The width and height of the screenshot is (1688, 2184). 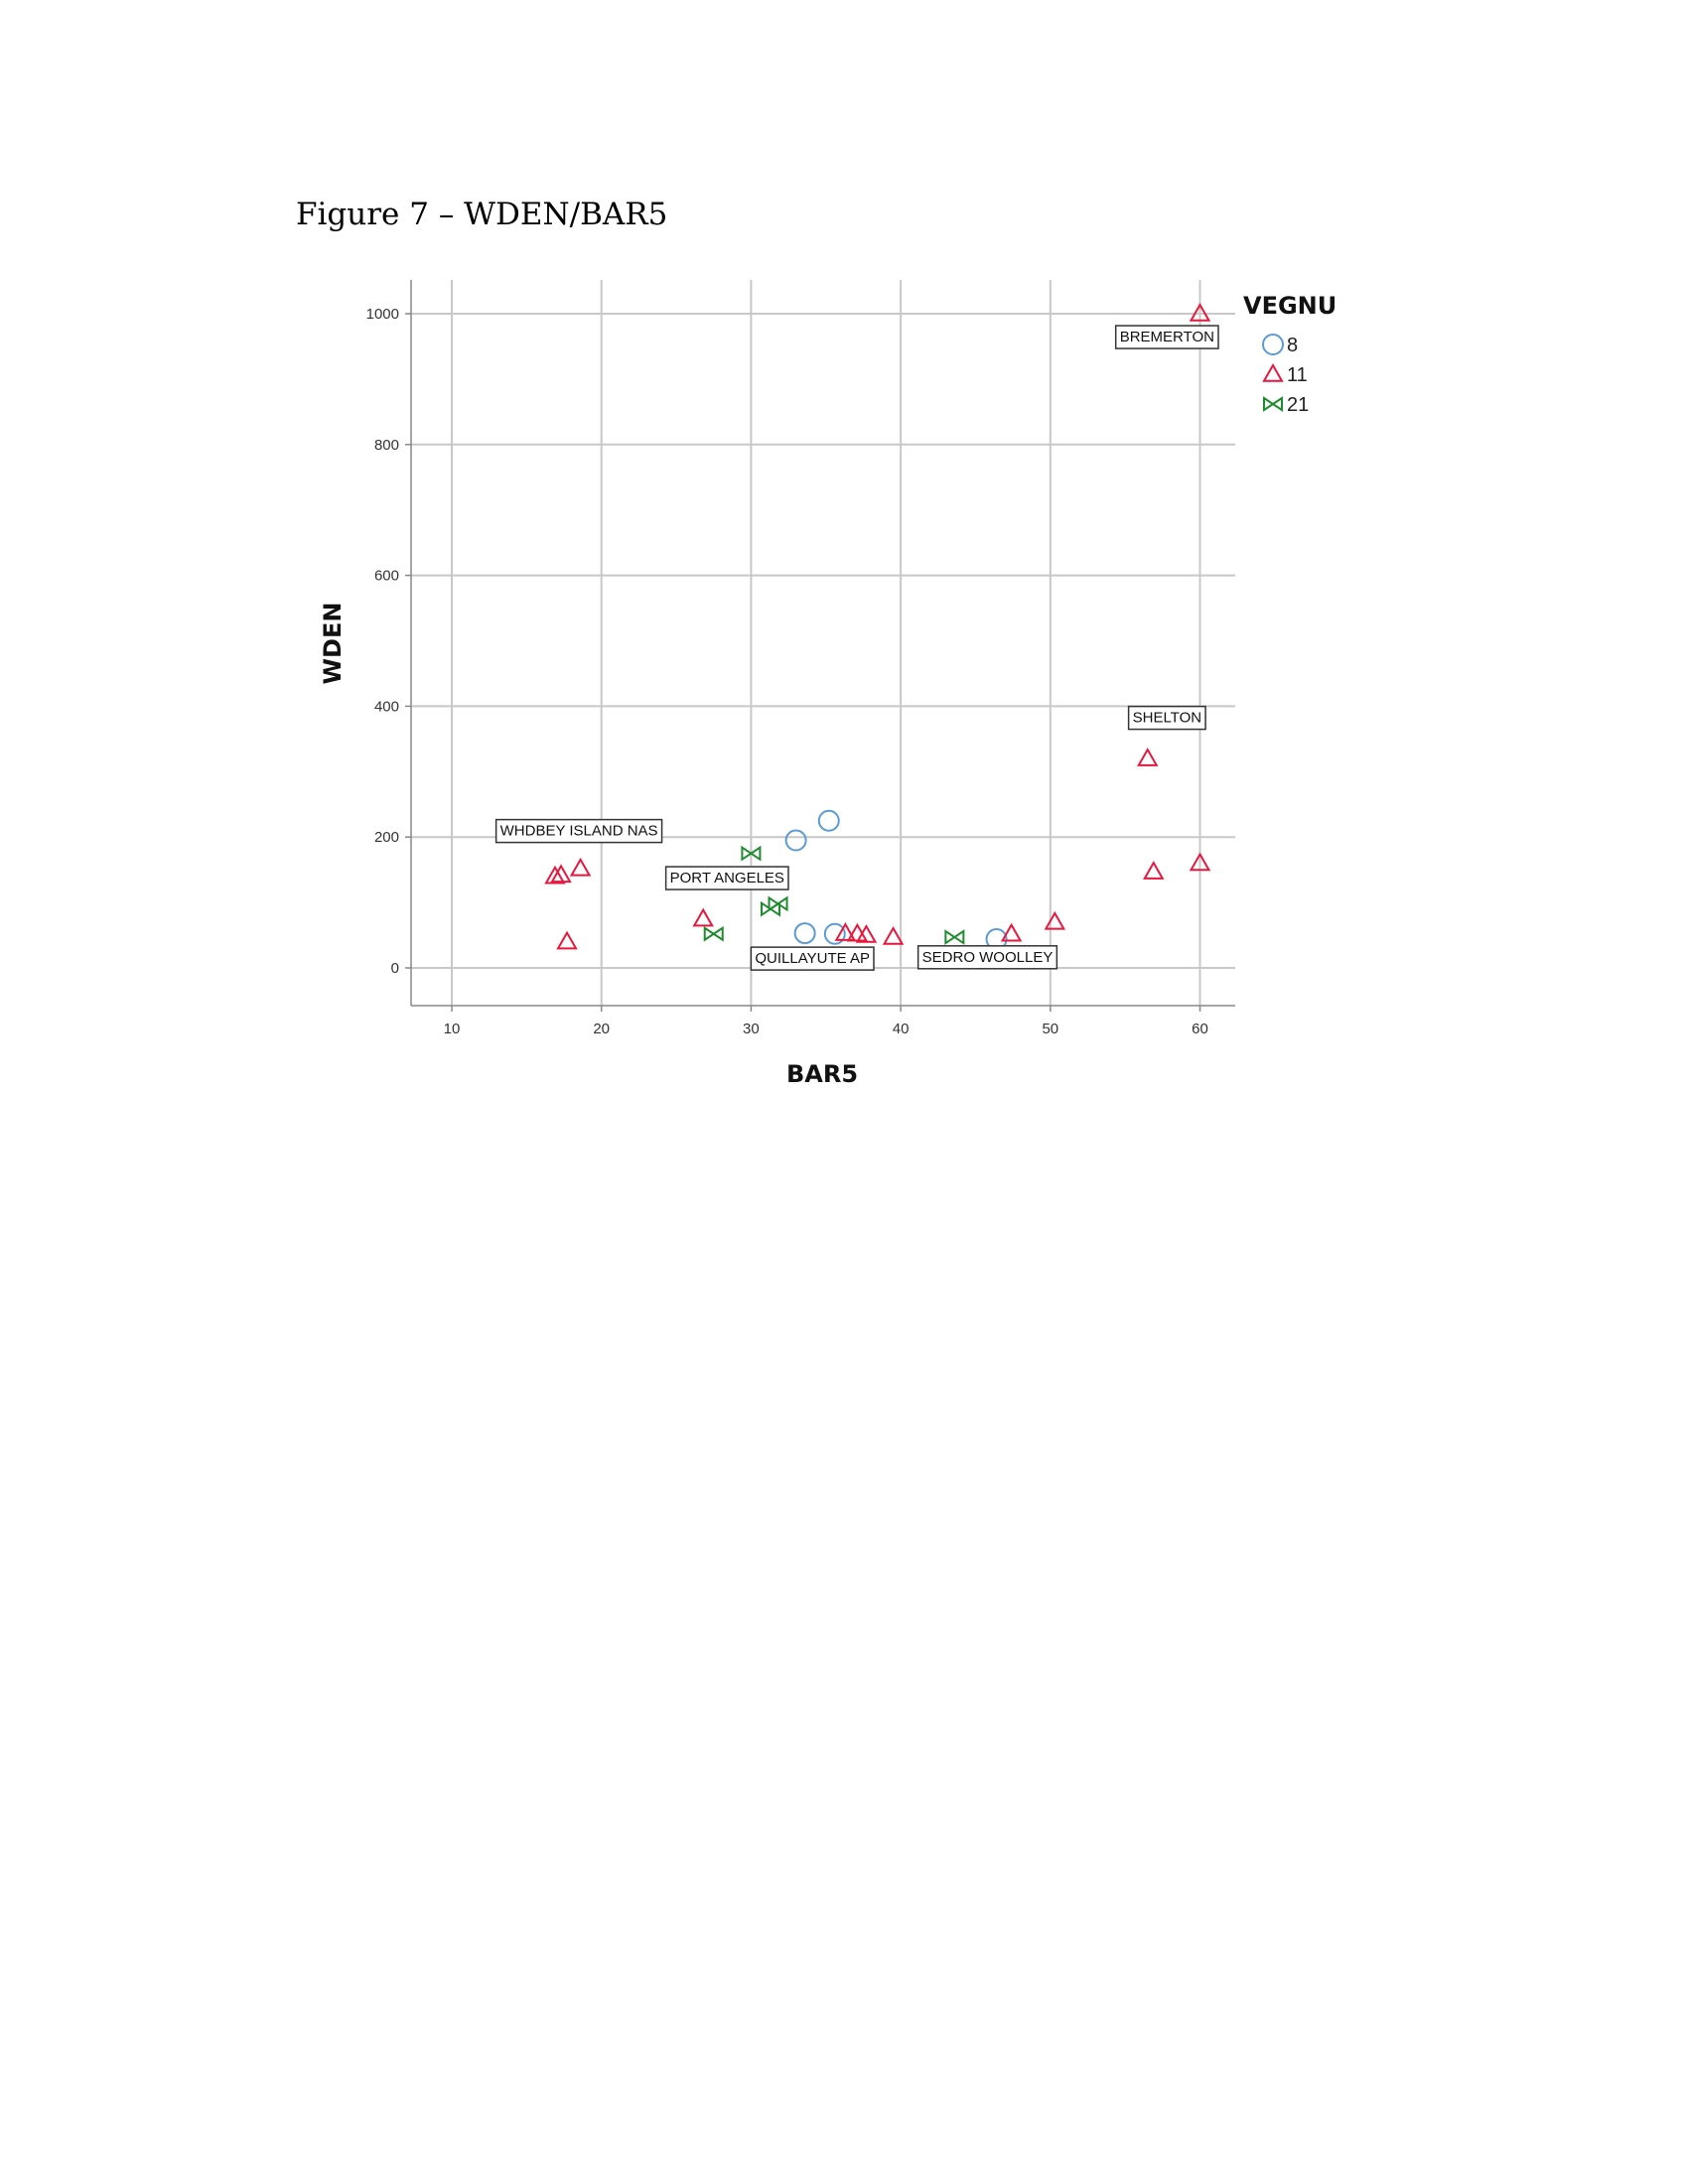 I want to click on x-tick-label: 60, so click(x=1200, y=1029).